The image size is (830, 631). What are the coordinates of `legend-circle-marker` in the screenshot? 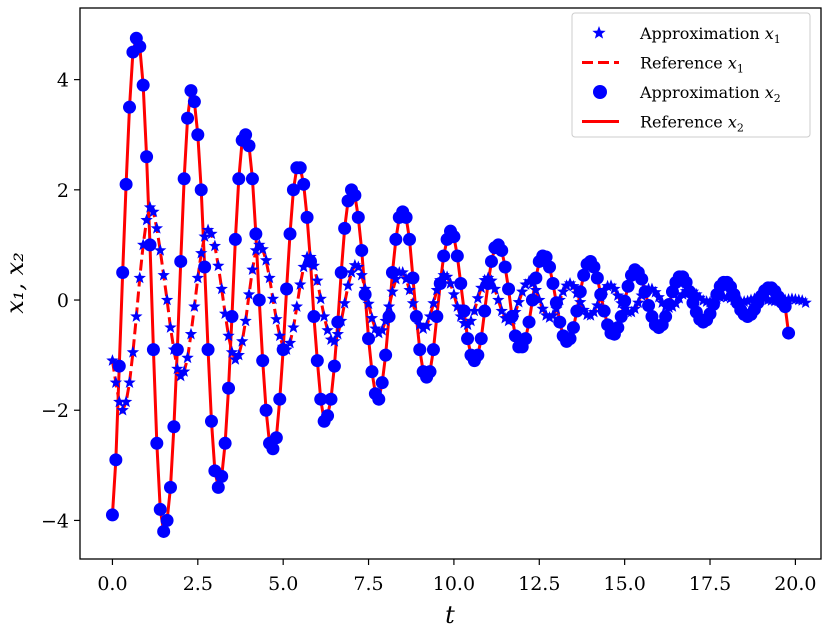 It's located at (600, 92).